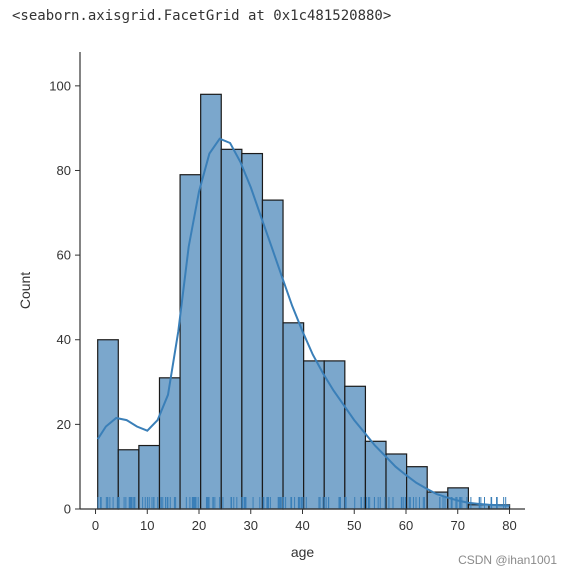  Describe the element at coordinates (64, 339) in the screenshot. I see `y-tick-label: 40` at that location.